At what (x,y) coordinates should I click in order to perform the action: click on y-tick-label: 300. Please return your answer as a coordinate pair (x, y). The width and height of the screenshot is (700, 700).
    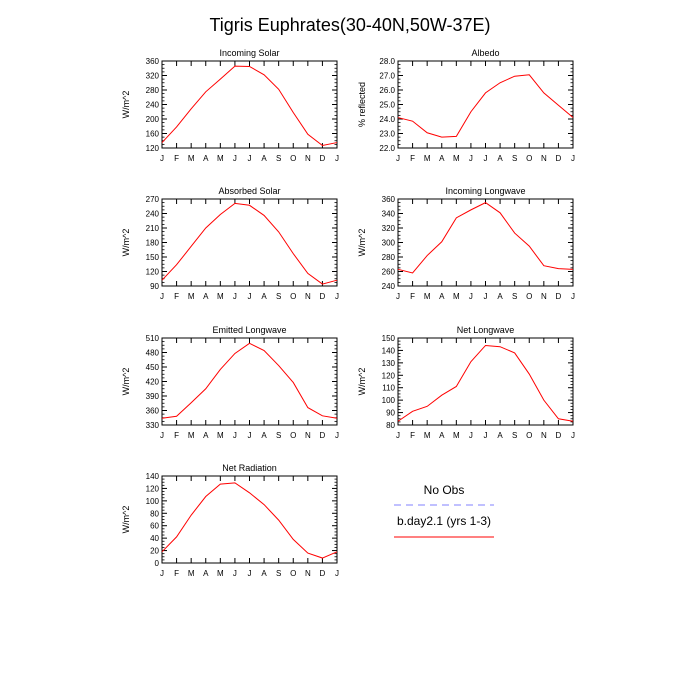
    Looking at the image, I should click on (389, 243).